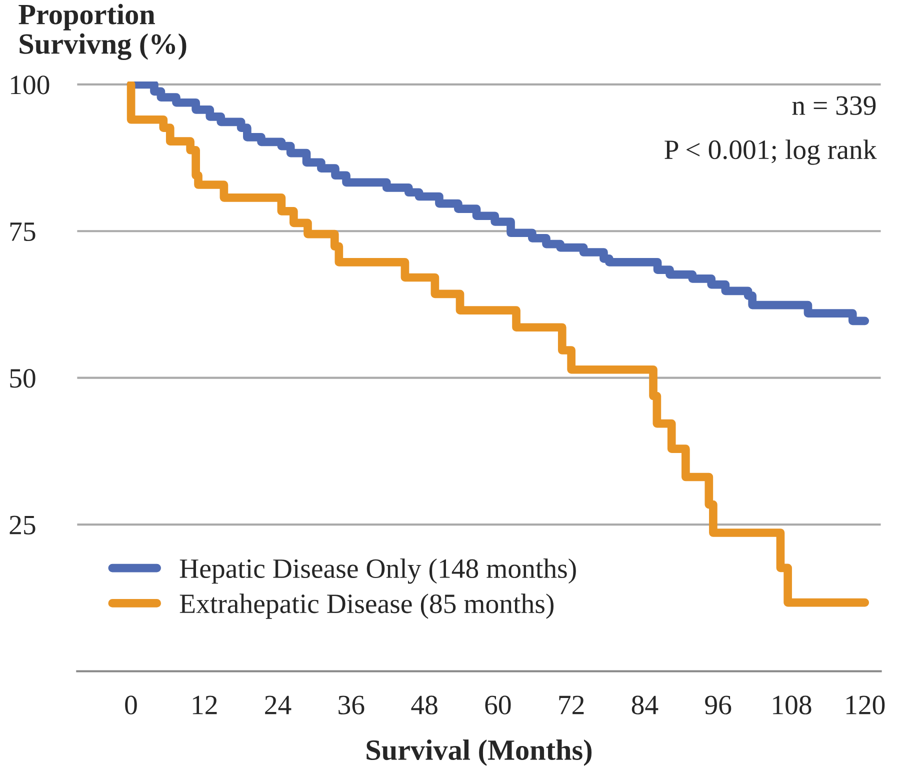 Image resolution: width=908 pixels, height=776 pixels. What do you see at coordinates (479, 752) in the screenshot?
I see `x-axis-title: Survival (Months)` at bounding box center [479, 752].